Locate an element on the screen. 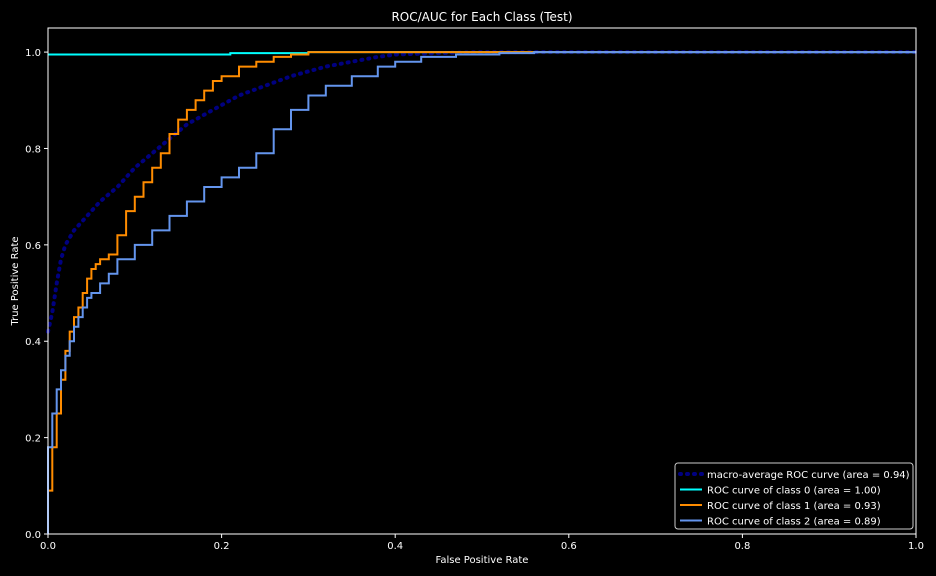 This screenshot has height=576, width=936. y-axis-label: True Positive Rate is located at coordinates (15, 281).